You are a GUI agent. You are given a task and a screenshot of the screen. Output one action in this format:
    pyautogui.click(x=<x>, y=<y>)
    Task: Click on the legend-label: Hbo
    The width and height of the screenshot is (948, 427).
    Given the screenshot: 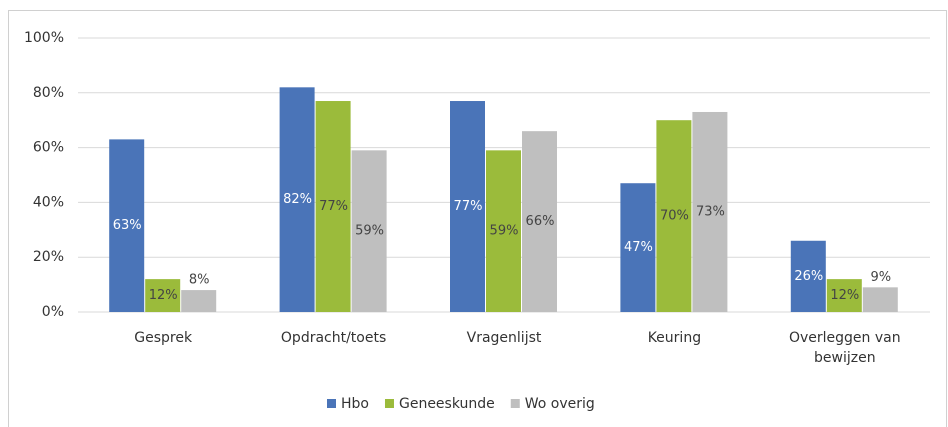 What is the action you would take?
    pyautogui.click(x=355, y=404)
    